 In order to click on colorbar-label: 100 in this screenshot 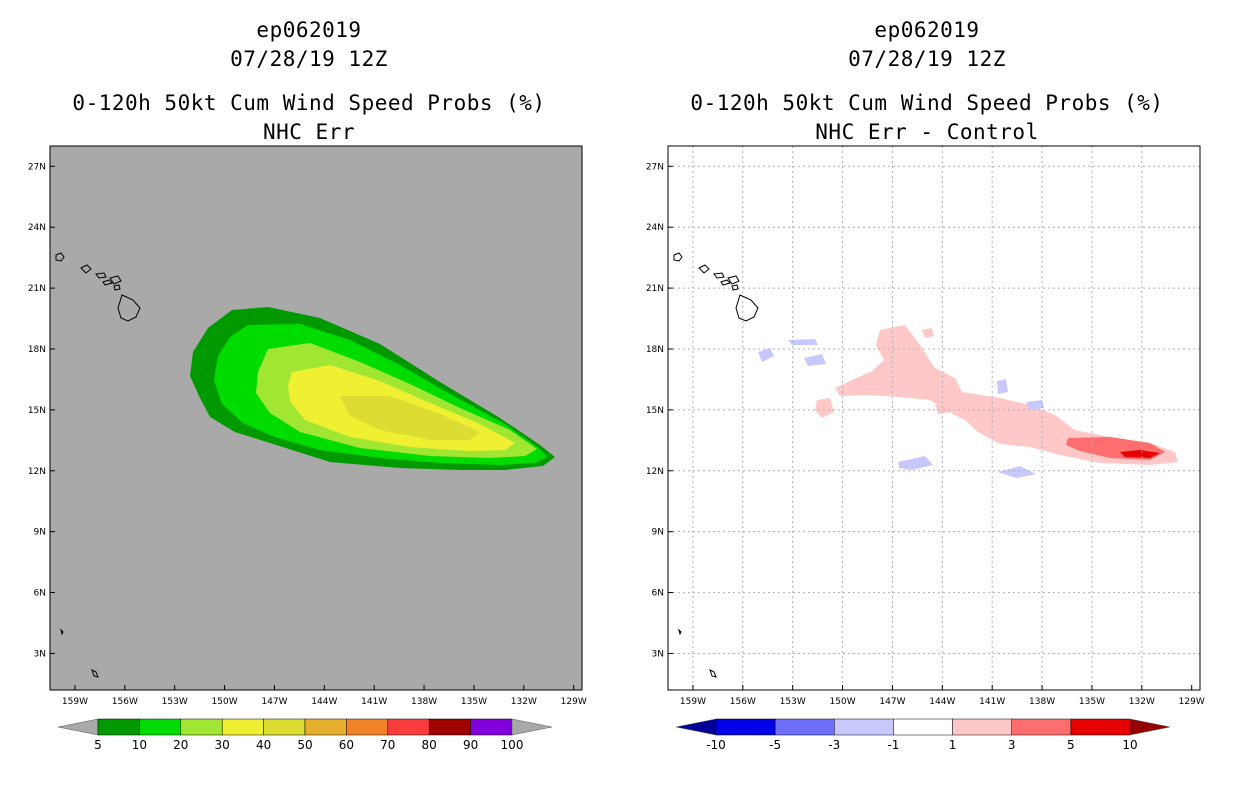, I will do `click(512, 745)`.